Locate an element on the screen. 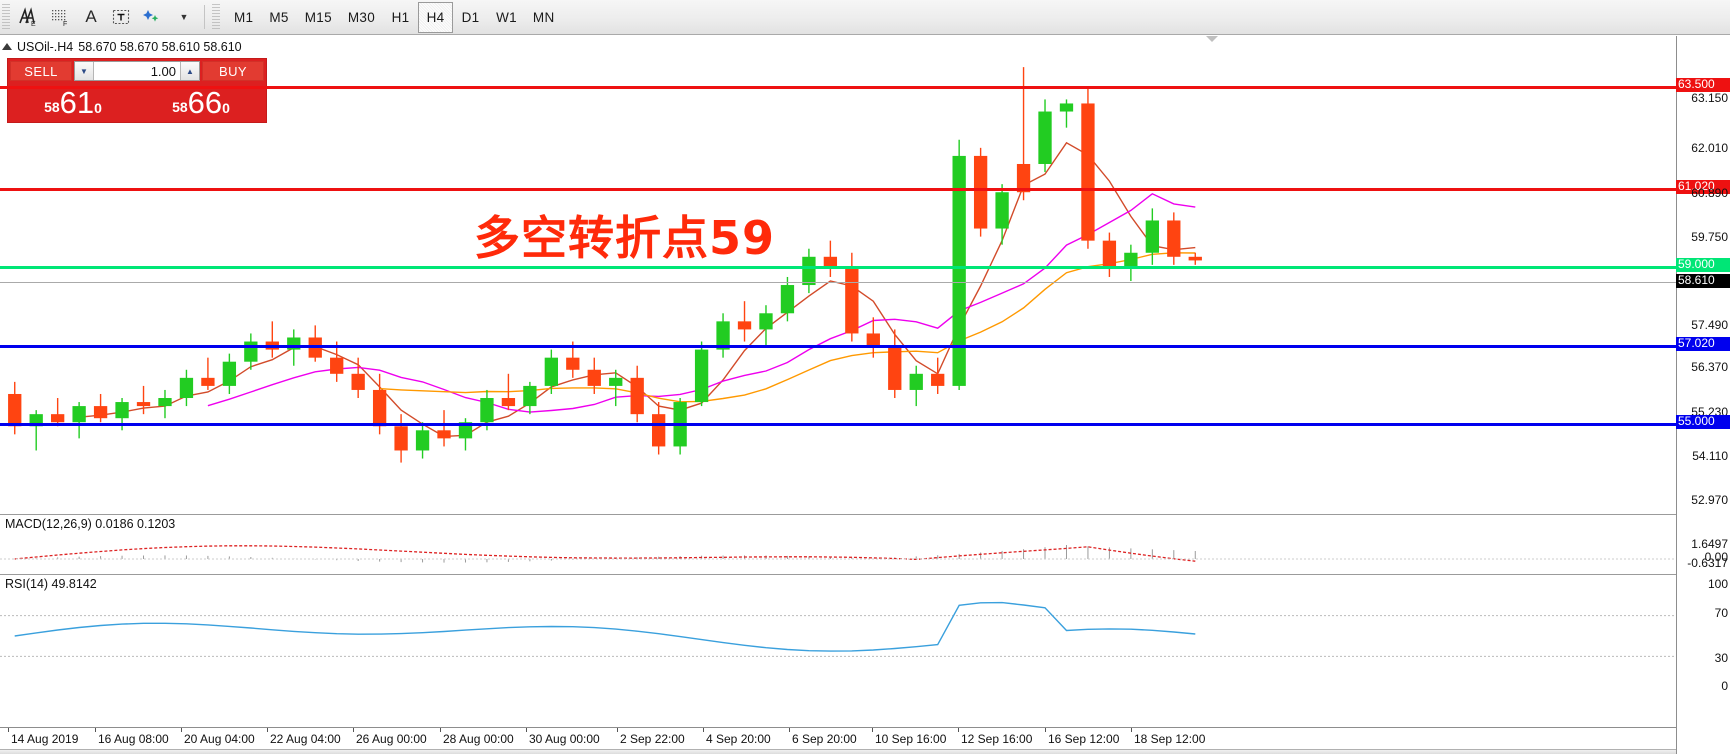  buy-price-button: 58 66 0 is located at coordinates (201, 101).